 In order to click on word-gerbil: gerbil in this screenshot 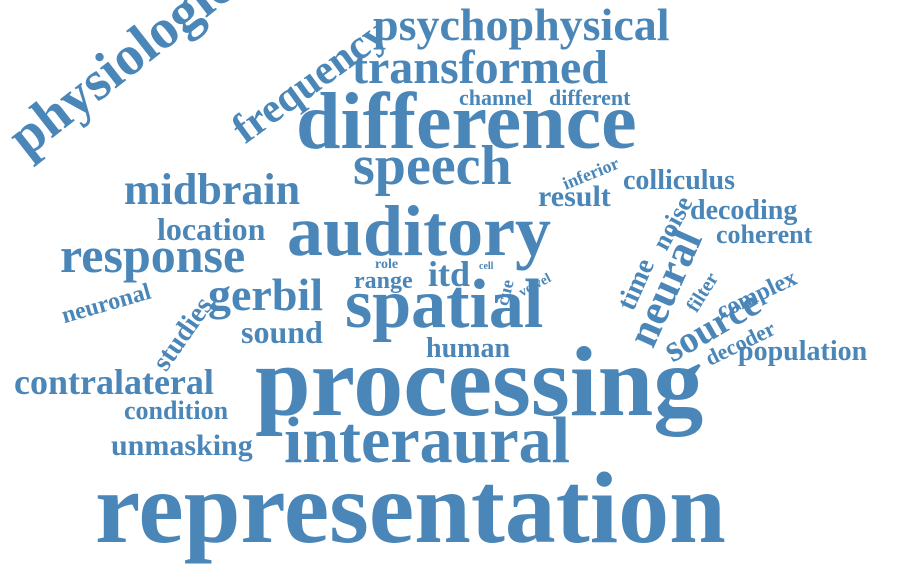, I will do `click(265, 294)`.